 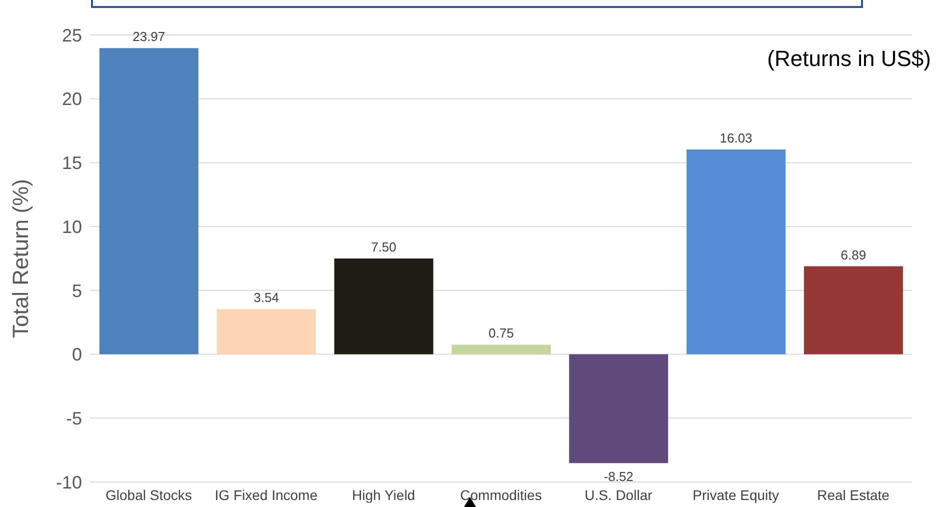 I want to click on y-tick-label: 15, so click(x=72, y=163).